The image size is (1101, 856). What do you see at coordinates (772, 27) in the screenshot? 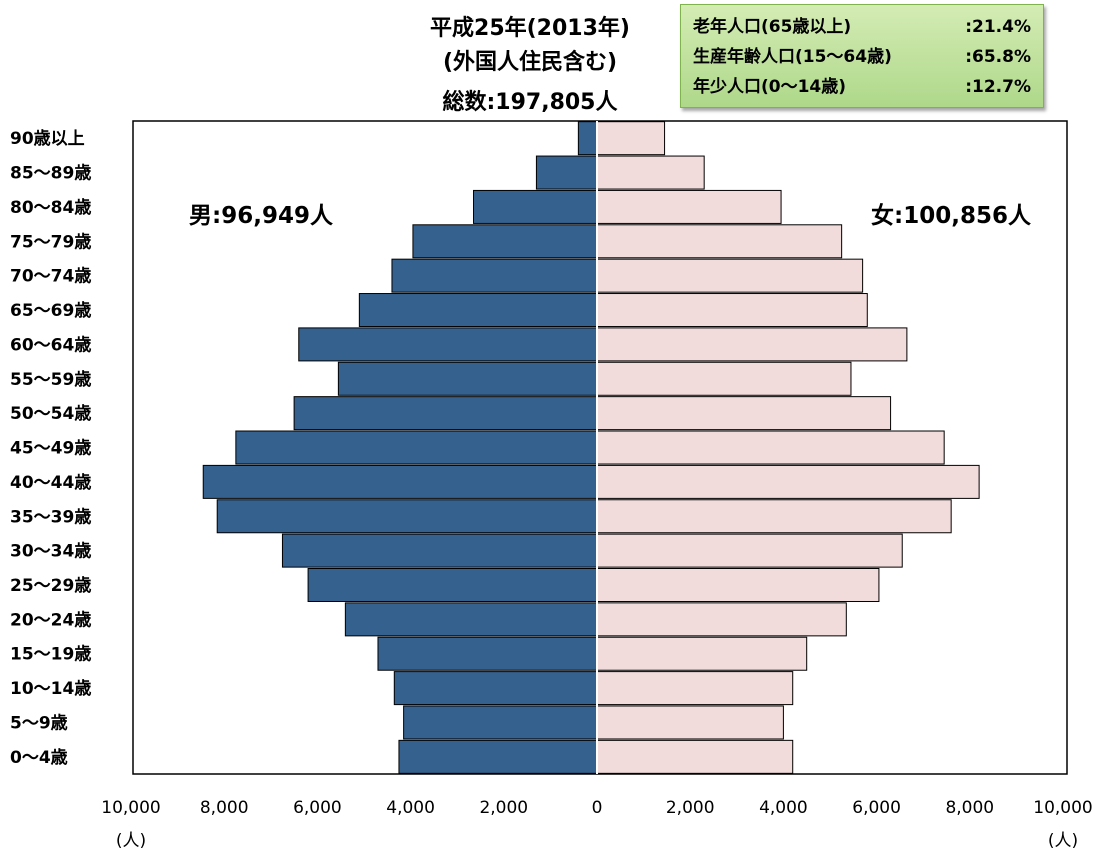
I see `stat-label: 老年人口(65歳以上)` at bounding box center [772, 27].